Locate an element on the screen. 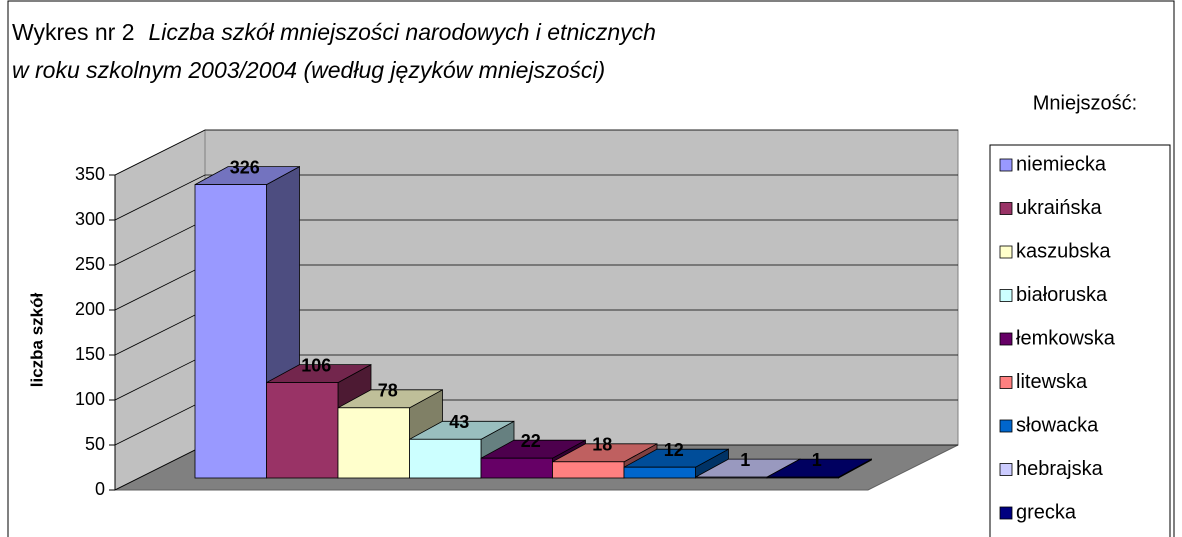  legend-label: ukraińska is located at coordinates (1059, 208).